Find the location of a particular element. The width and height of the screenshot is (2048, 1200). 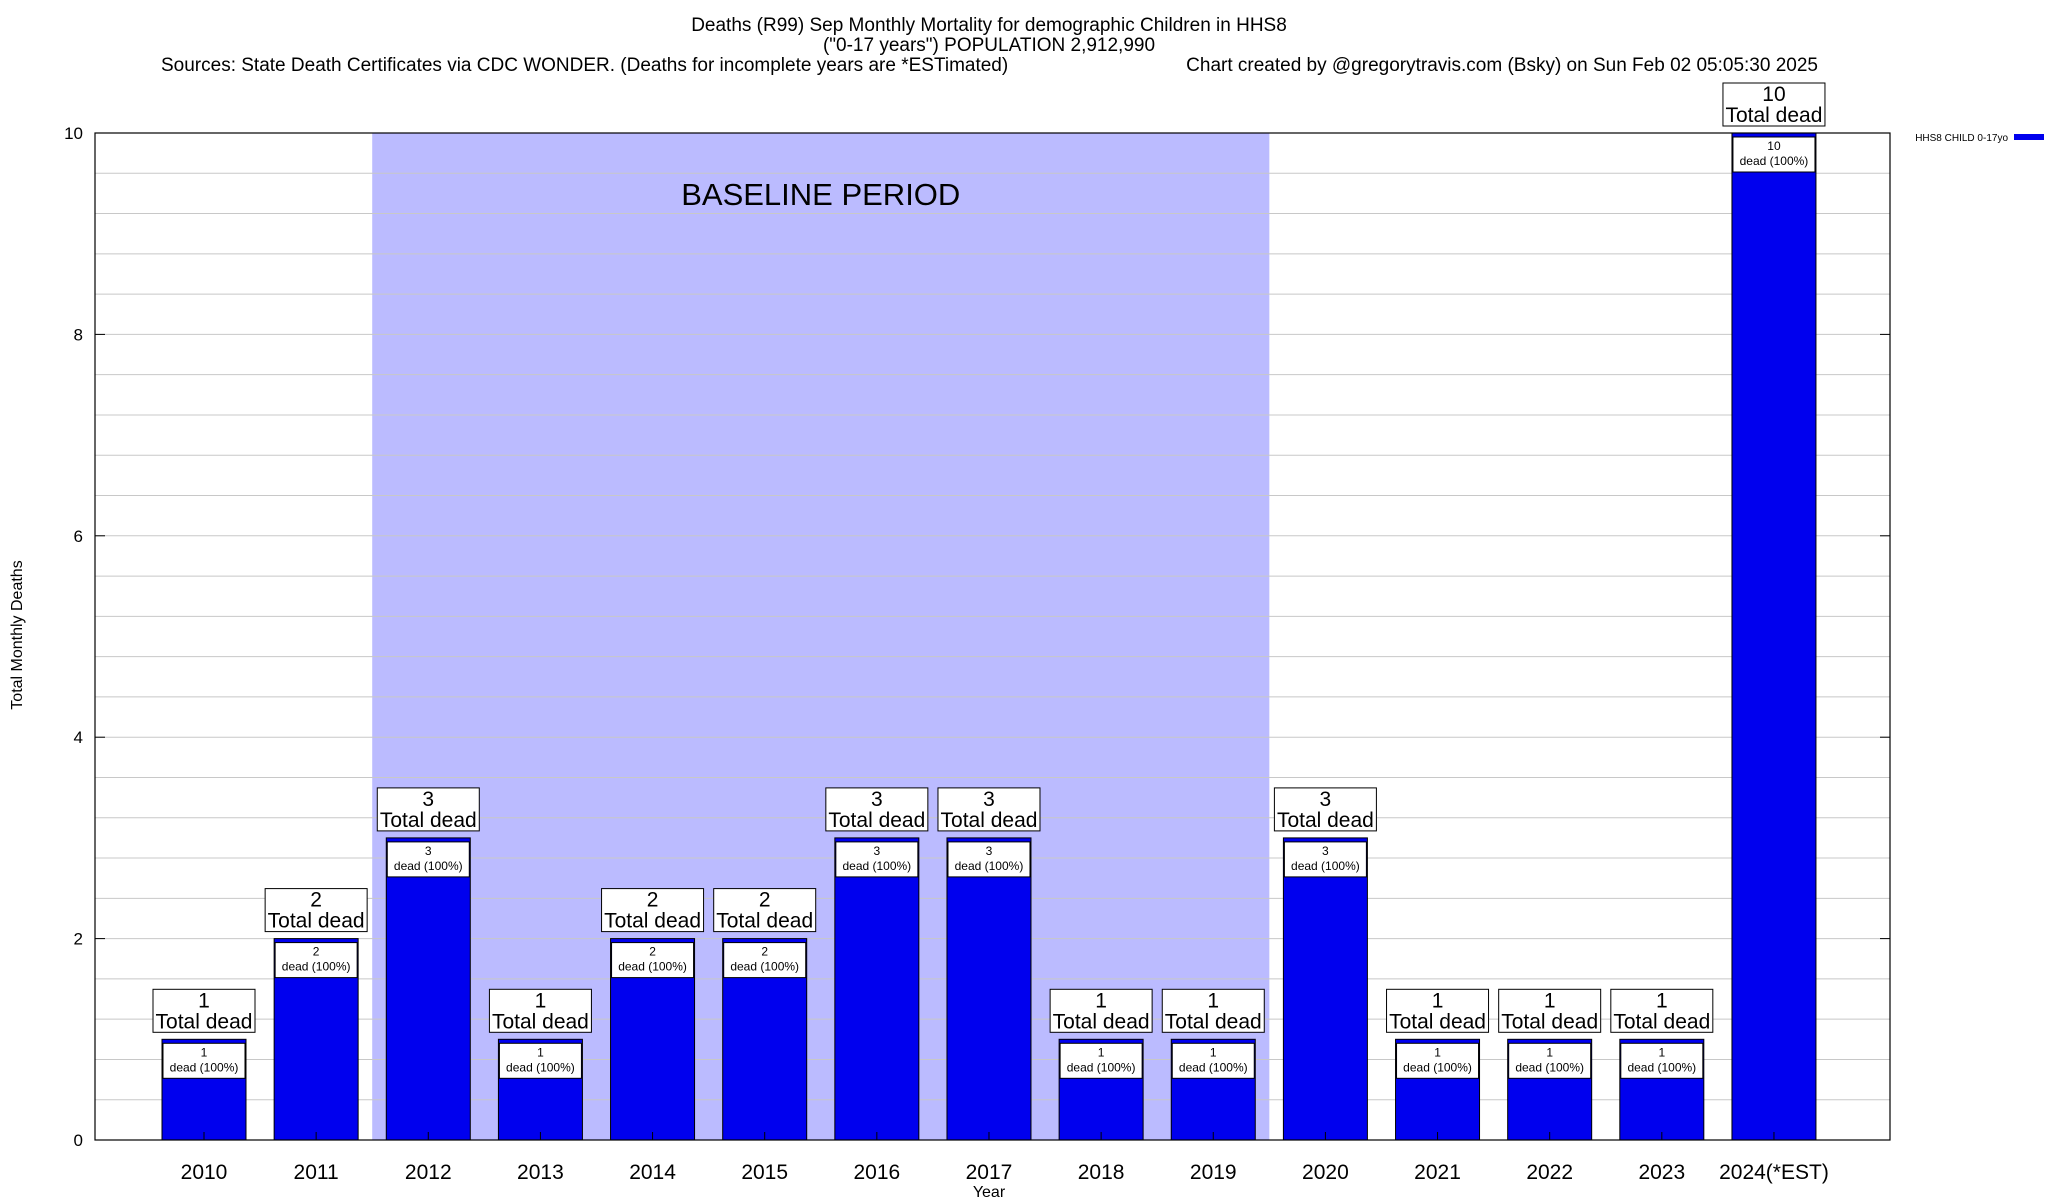

baseline-label: BASELINE PERIOD is located at coordinates (820, 194).